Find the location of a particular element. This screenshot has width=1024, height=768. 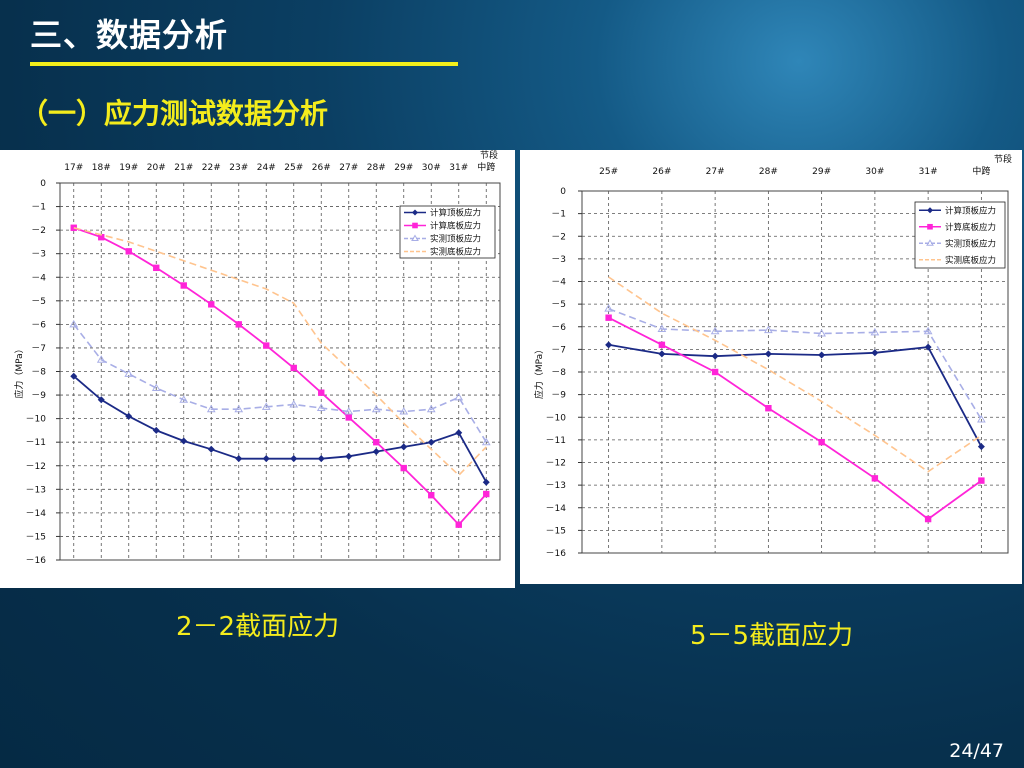

y-tick-label: －15 is located at coordinates (556, 531).